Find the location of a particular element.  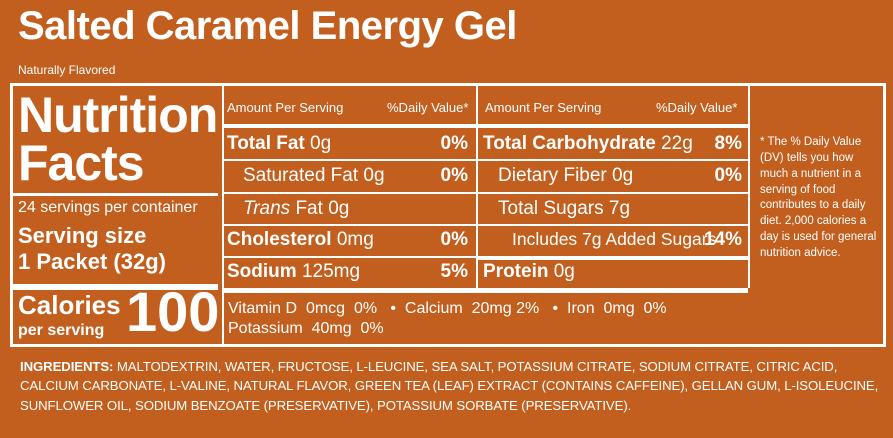

calories-label: Calories is located at coordinates (69, 305).